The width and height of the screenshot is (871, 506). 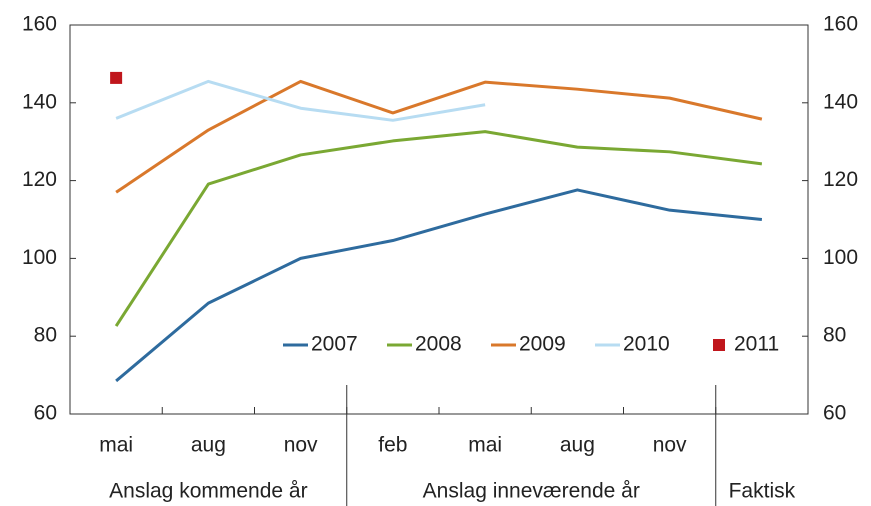 What do you see at coordinates (392, 445) in the screenshot?
I see `x-tick-label: feb` at bounding box center [392, 445].